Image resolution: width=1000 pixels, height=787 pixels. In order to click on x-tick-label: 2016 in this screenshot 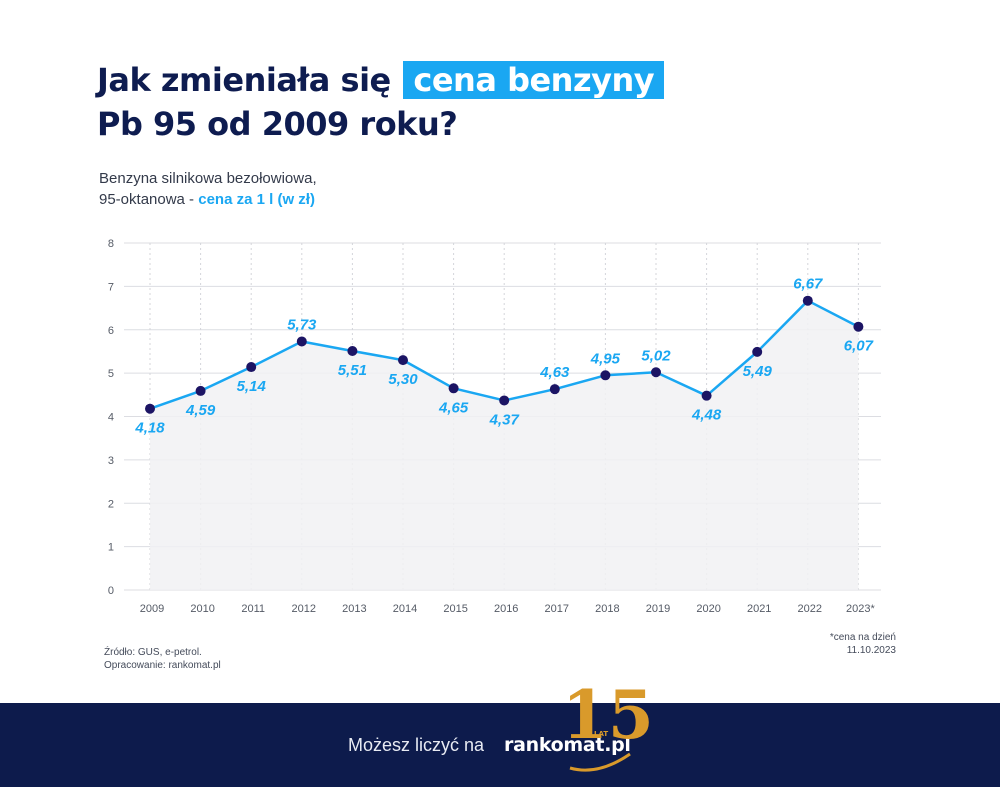, I will do `click(506, 609)`.